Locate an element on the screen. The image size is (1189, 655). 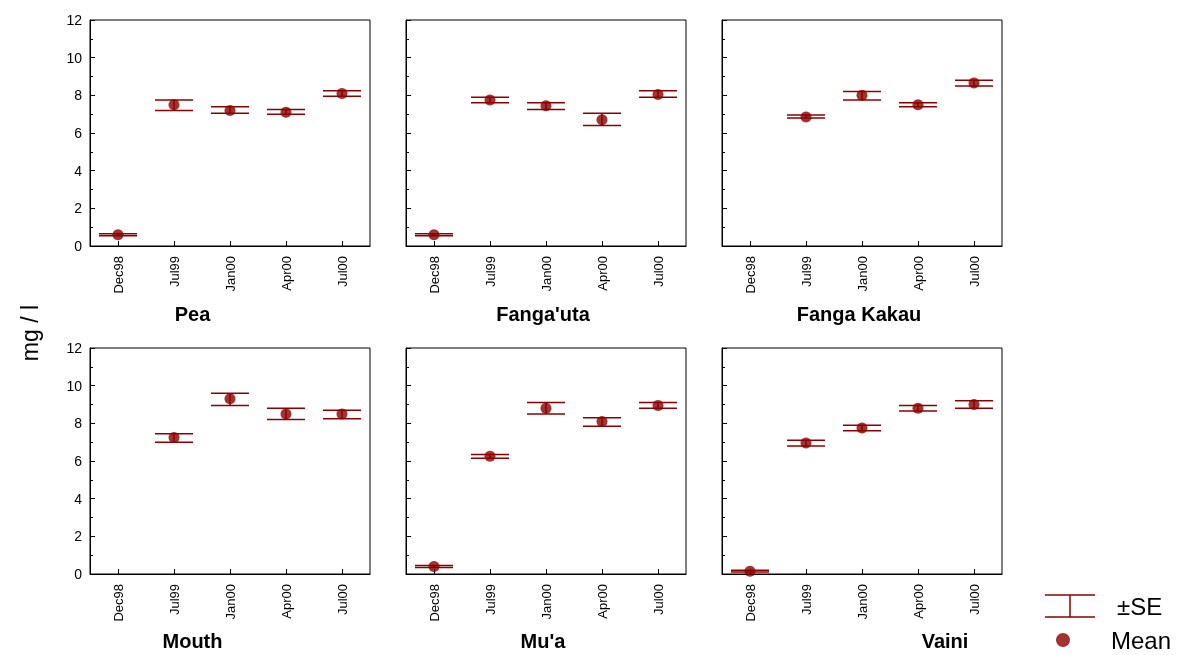
text: Fanga Kakau is located at coordinates (859, 314).